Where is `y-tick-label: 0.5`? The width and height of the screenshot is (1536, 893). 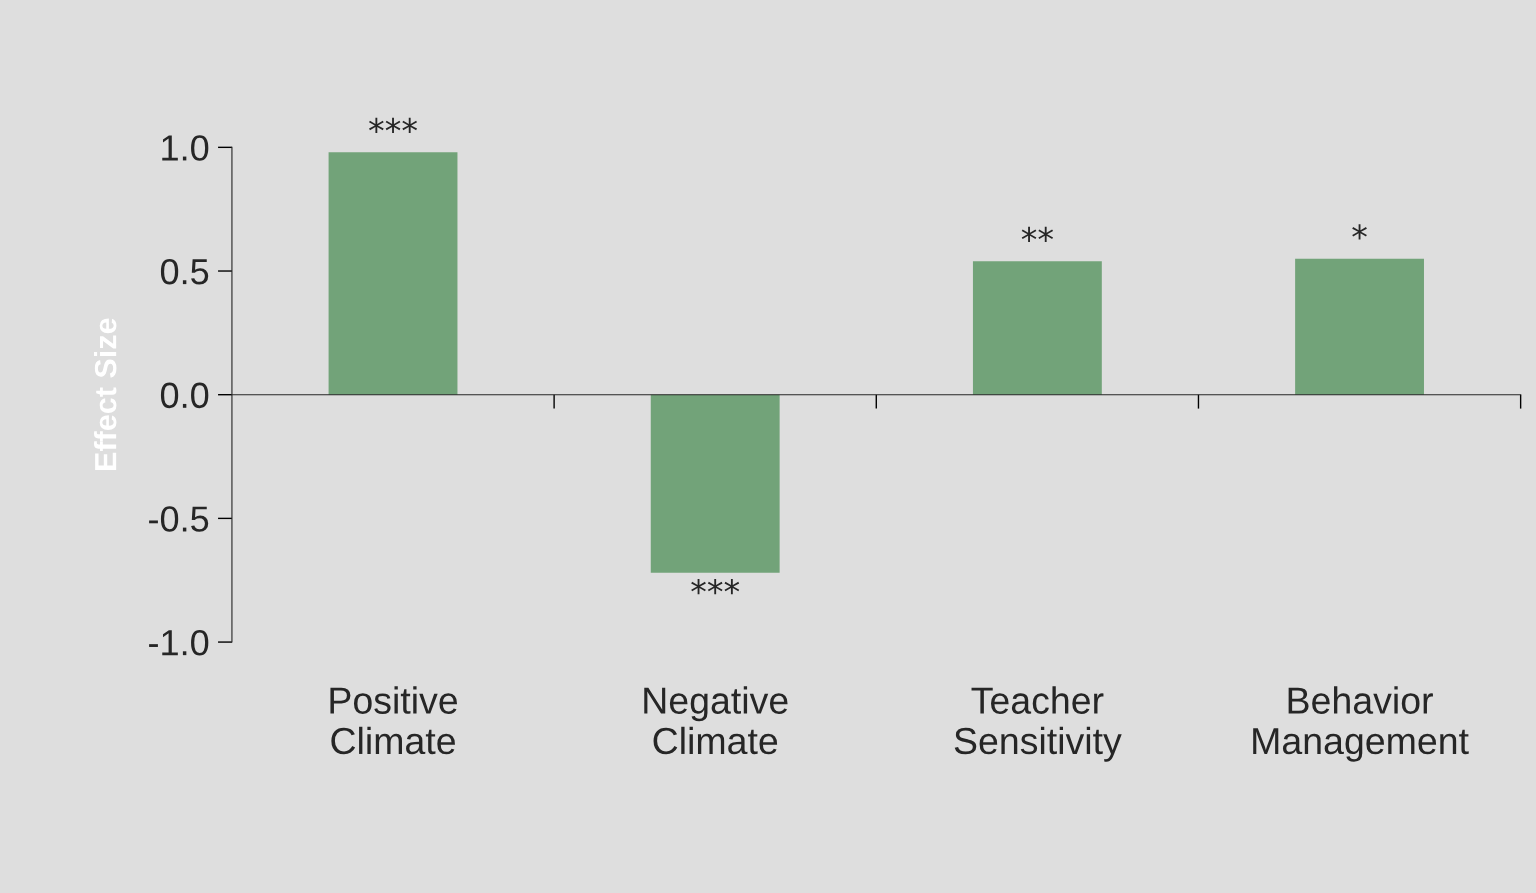
y-tick-label: 0.5 is located at coordinates (184, 271).